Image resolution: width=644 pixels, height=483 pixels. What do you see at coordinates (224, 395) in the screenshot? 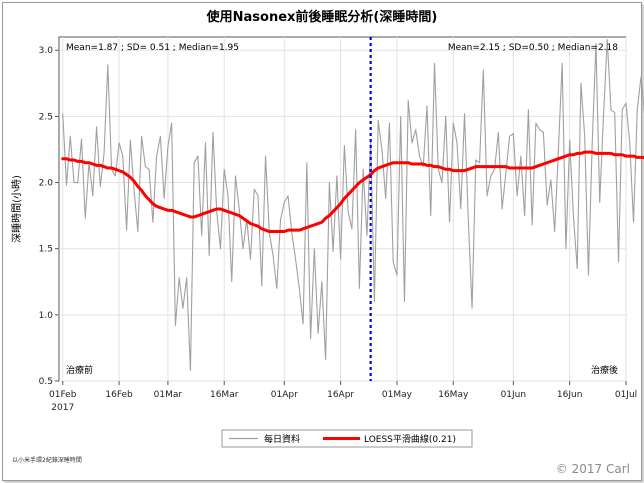
I see `x-tick-label: 16Mar` at bounding box center [224, 395].